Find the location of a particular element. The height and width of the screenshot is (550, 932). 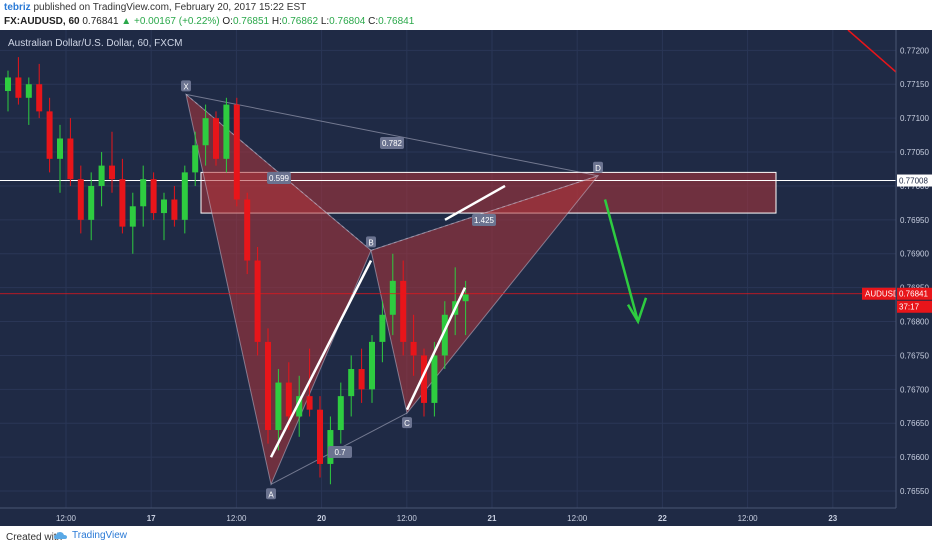

ratio-label: 0.599 is located at coordinates (279, 178).